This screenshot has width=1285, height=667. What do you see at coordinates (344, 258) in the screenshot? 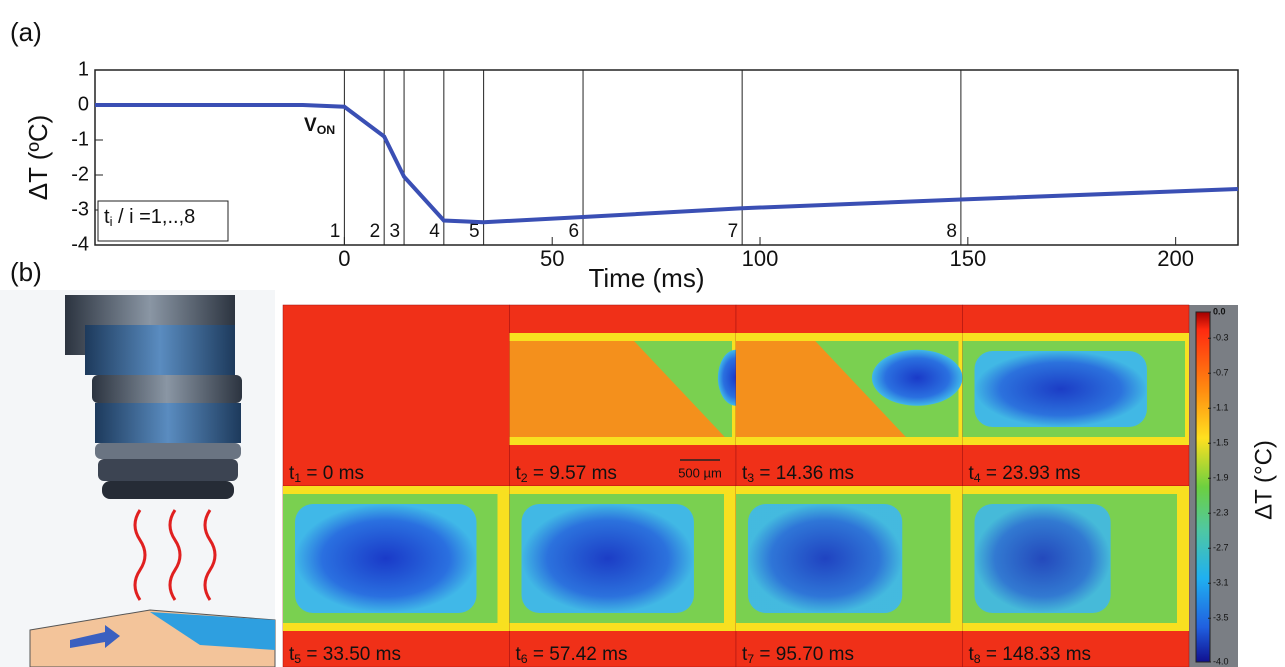
I see `x-tick-label: 0` at bounding box center [344, 258].